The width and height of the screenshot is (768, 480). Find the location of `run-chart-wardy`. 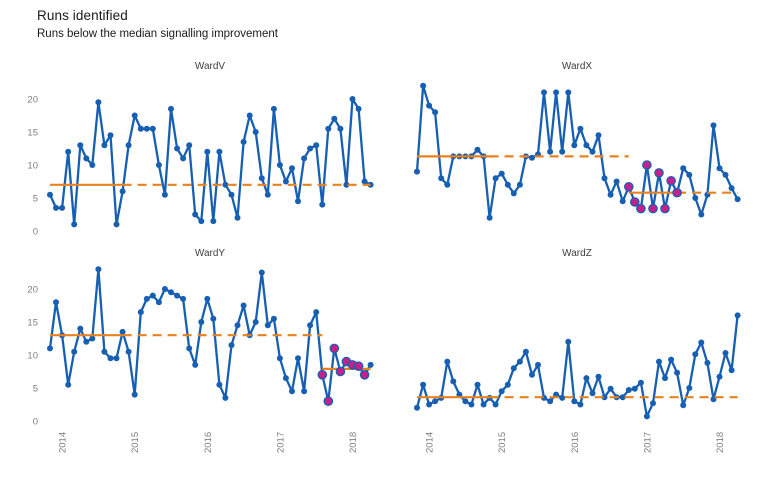

run-chart-wardy is located at coordinates (210, 336).